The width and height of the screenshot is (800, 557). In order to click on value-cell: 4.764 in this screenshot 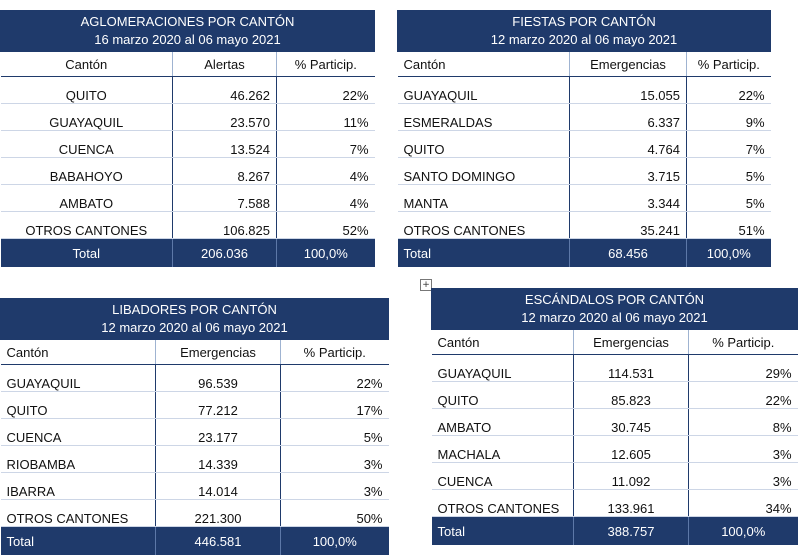, I will do `click(628, 144)`.